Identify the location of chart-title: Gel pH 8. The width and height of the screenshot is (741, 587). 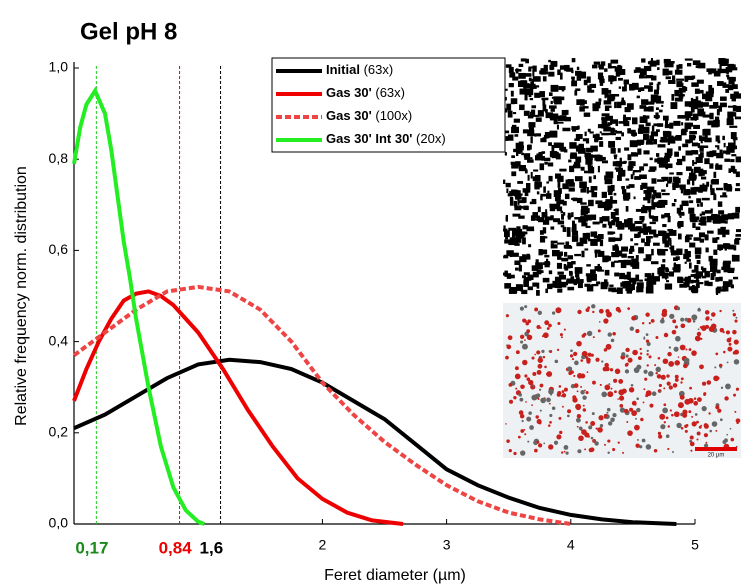
(128, 31).